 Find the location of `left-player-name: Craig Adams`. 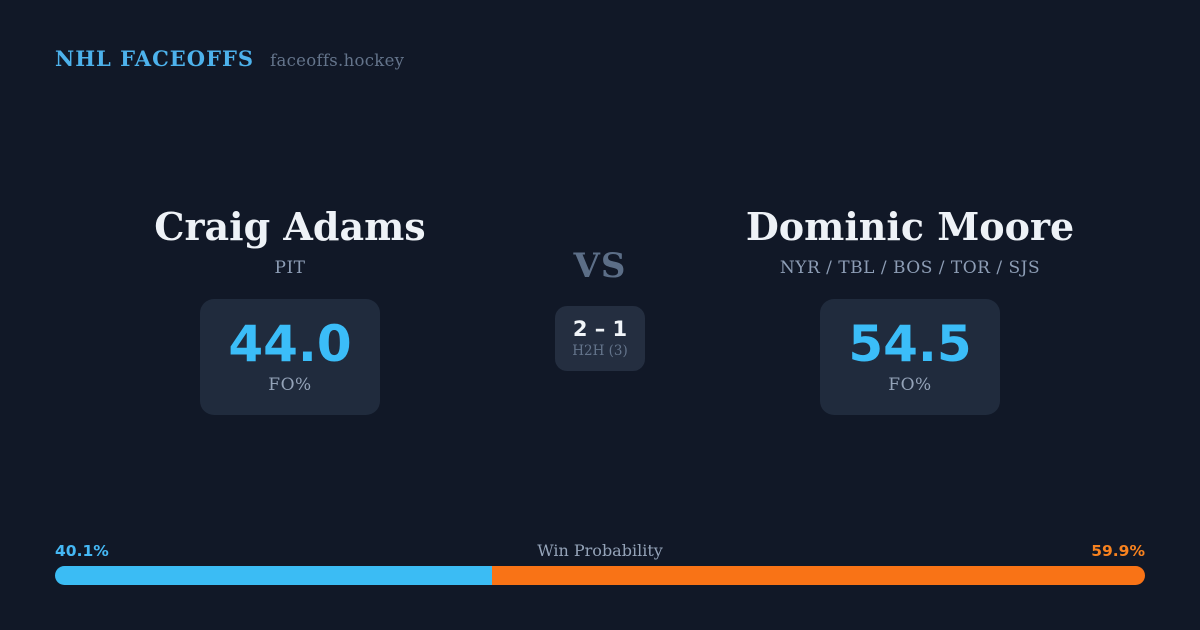

left-player-name: Craig Adams is located at coordinates (290, 226).